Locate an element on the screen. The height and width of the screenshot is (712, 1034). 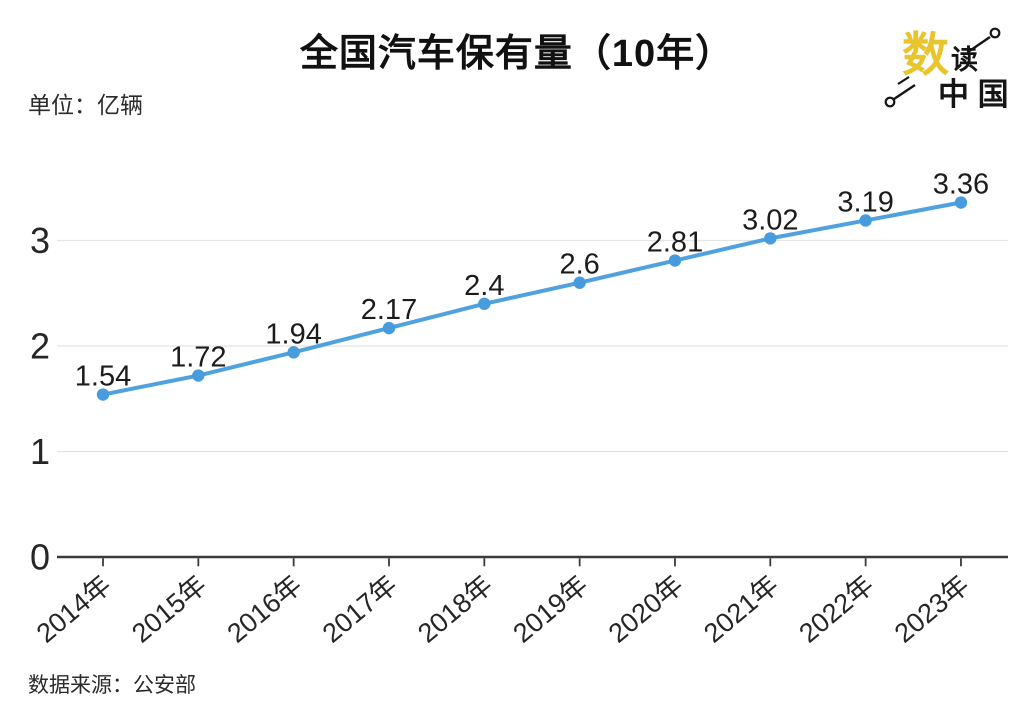
logo-graphic: 数 读 中 国 is located at coordinates (946, 69).